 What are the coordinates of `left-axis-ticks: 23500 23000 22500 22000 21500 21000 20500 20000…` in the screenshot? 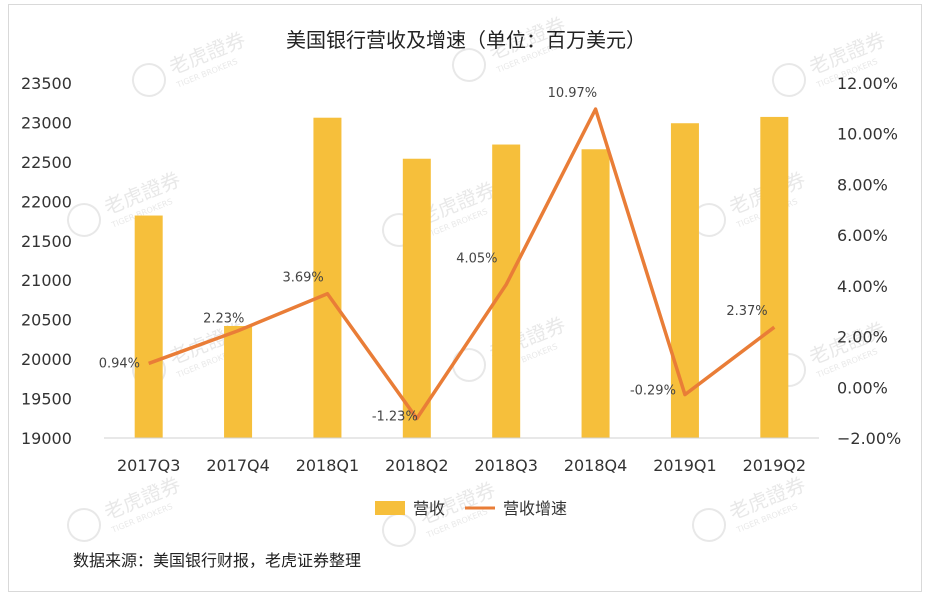 It's located at (46, 261).